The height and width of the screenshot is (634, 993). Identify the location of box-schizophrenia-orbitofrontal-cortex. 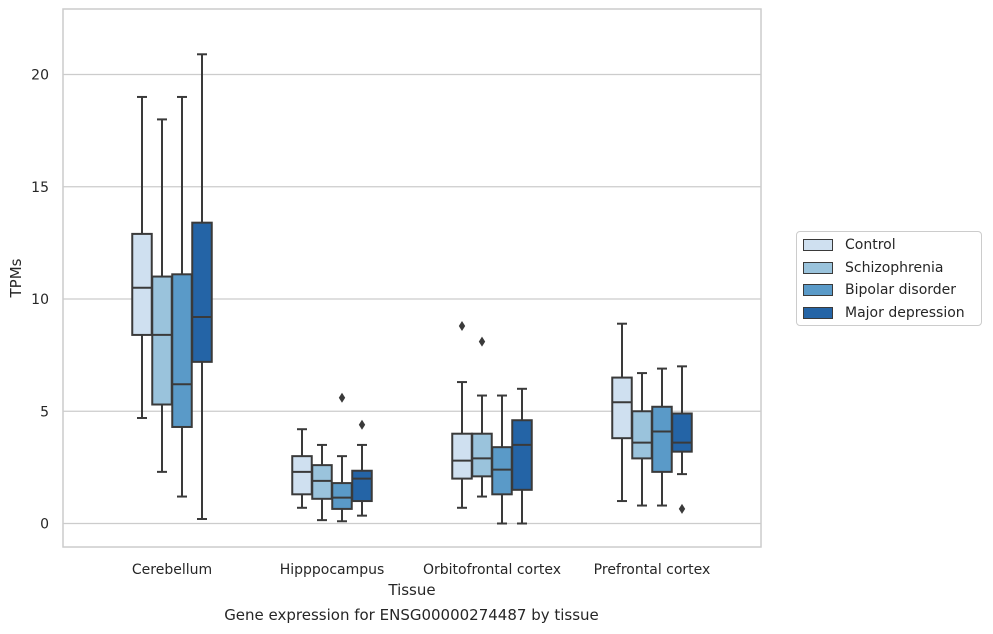
(482, 417).